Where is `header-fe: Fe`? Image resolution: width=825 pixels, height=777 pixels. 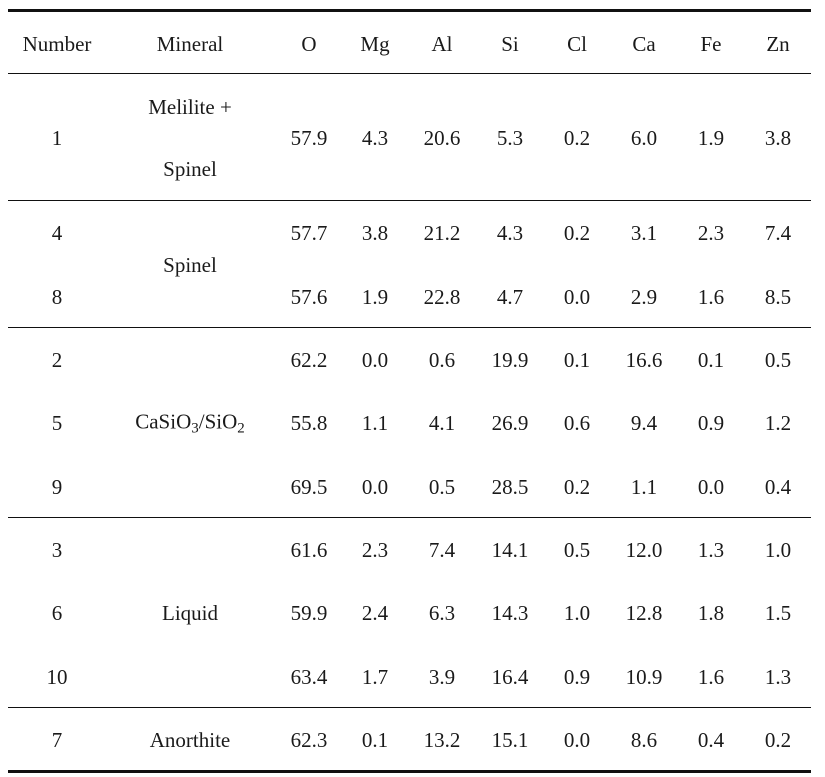 header-fe: Fe is located at coordinates (711, 44).